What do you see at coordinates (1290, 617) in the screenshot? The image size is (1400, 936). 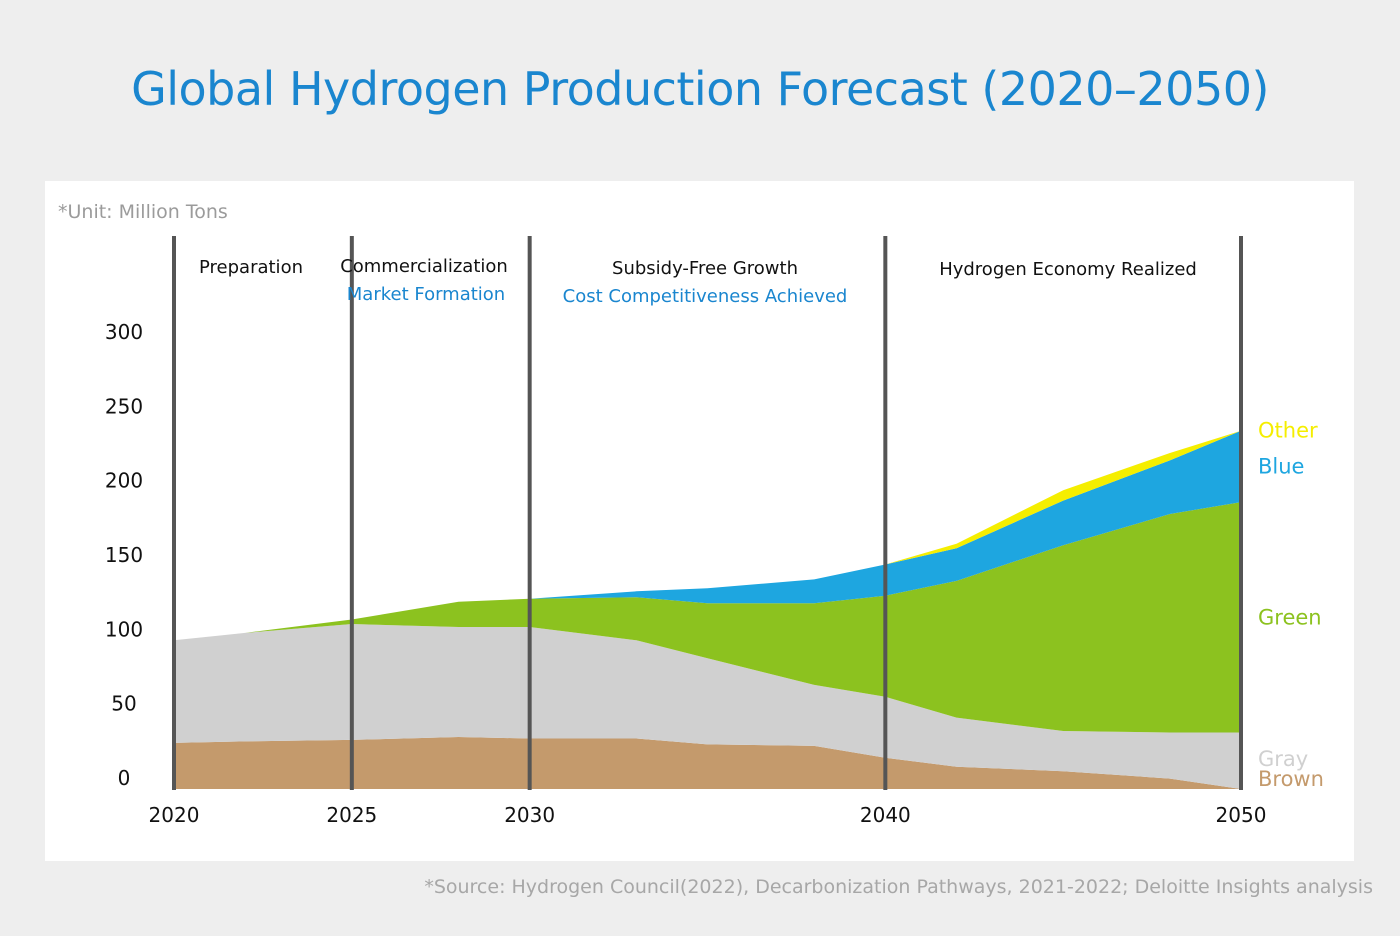 I see `legend-label-green: Green` at bounding box center [1290, 617].